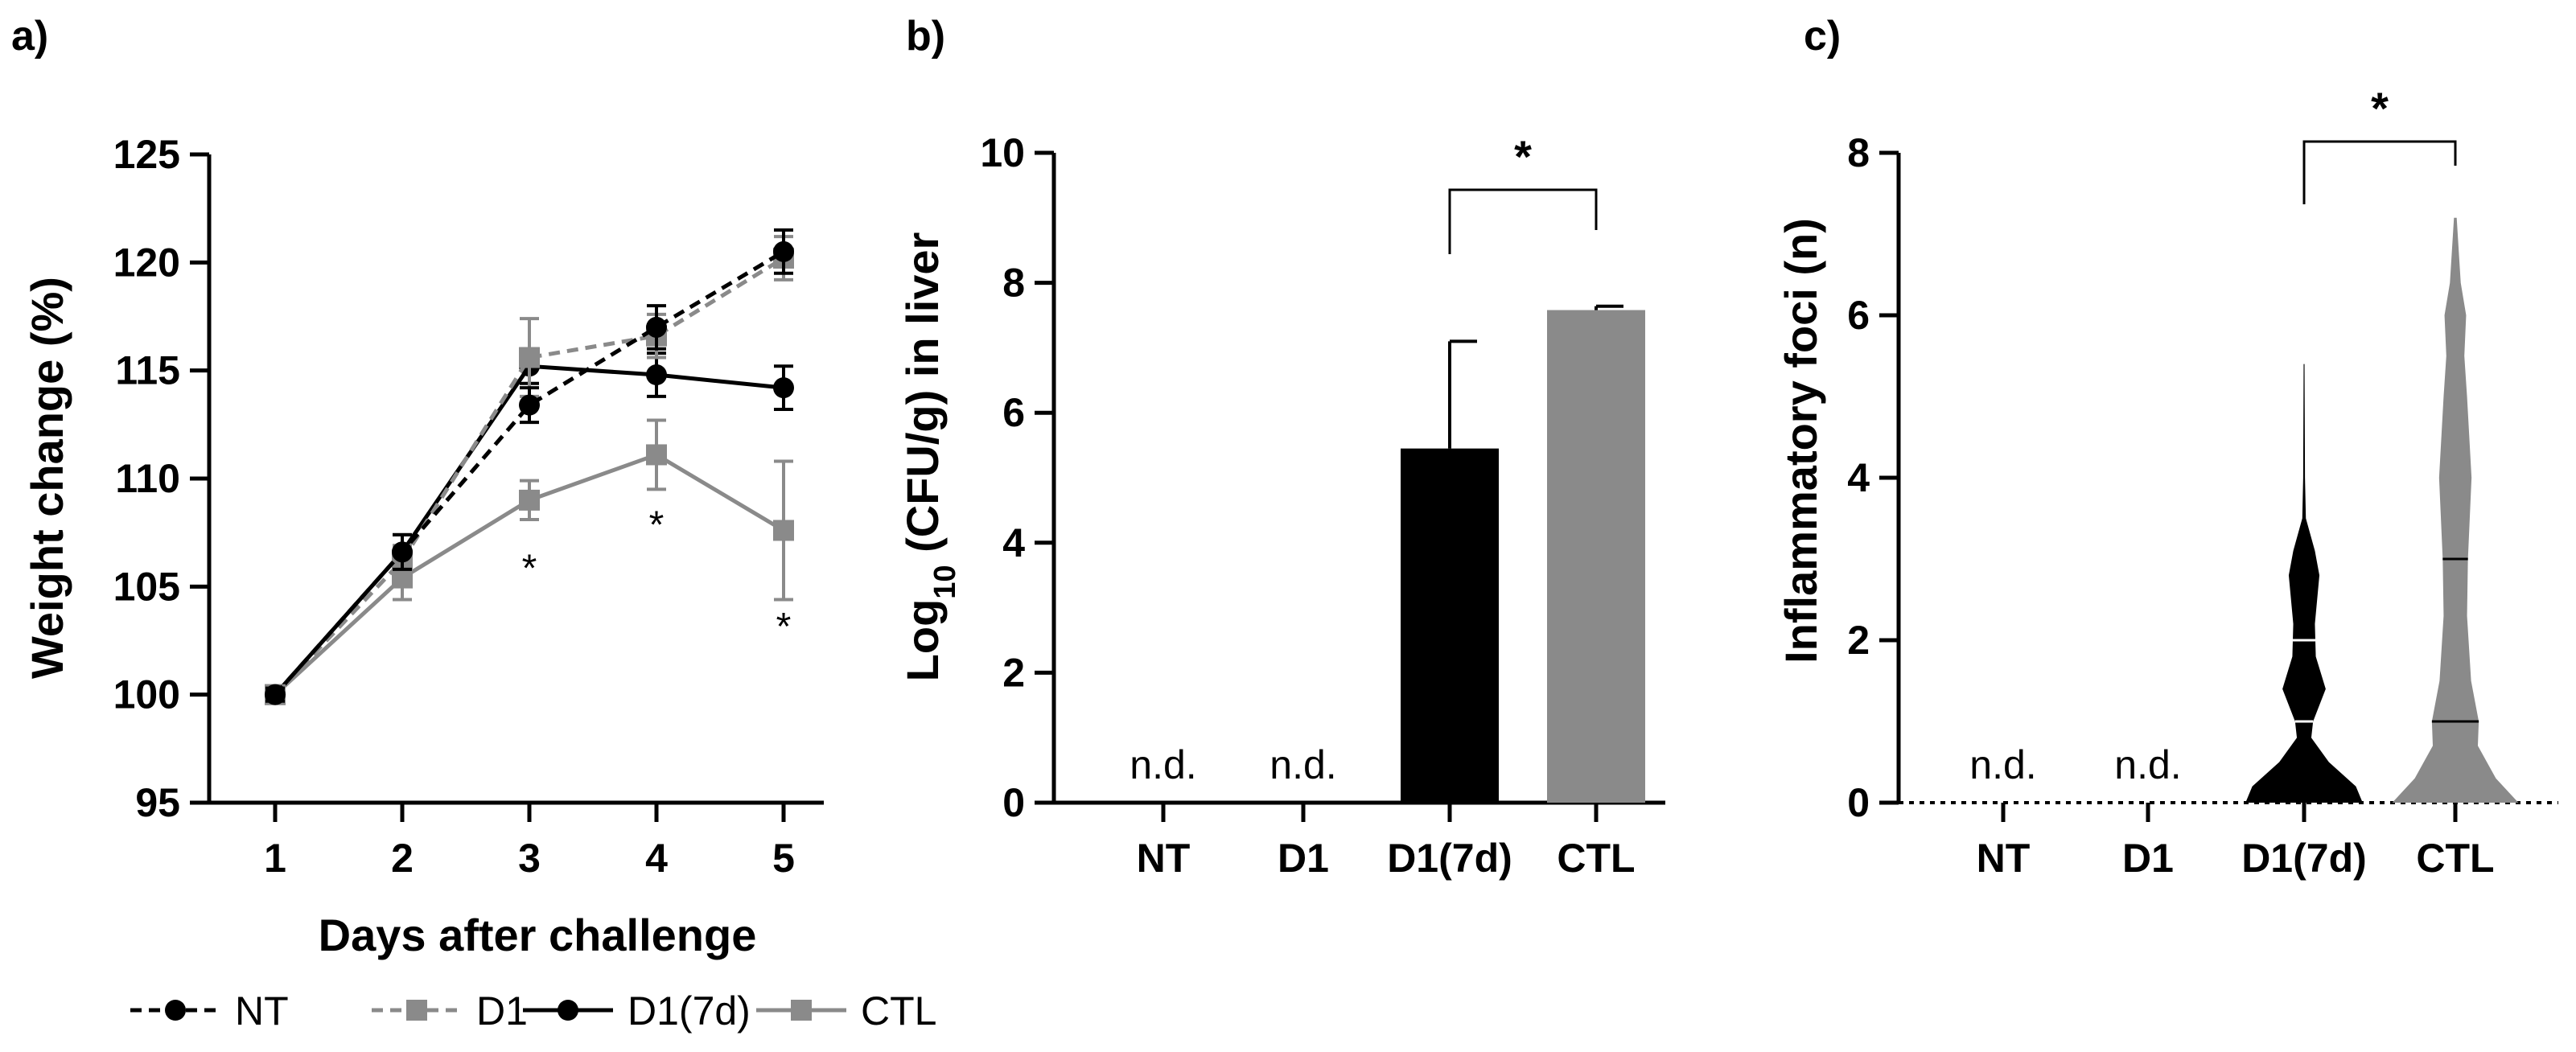  What do you see at coordinates (146, 694) in the screenshot?
I see `panel-a-y-tick-label: 100` at bounding box center [146, 694].